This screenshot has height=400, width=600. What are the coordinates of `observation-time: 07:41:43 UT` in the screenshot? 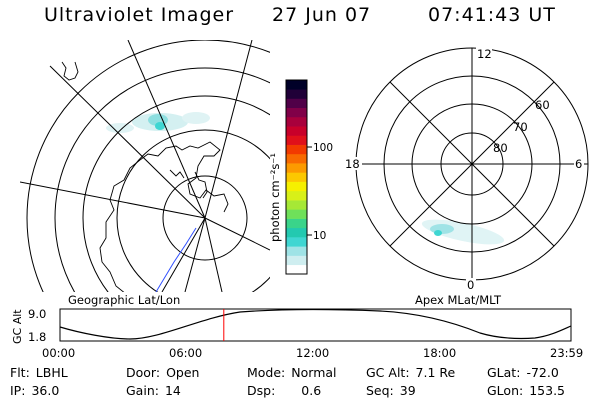 It's located at (492, 15).